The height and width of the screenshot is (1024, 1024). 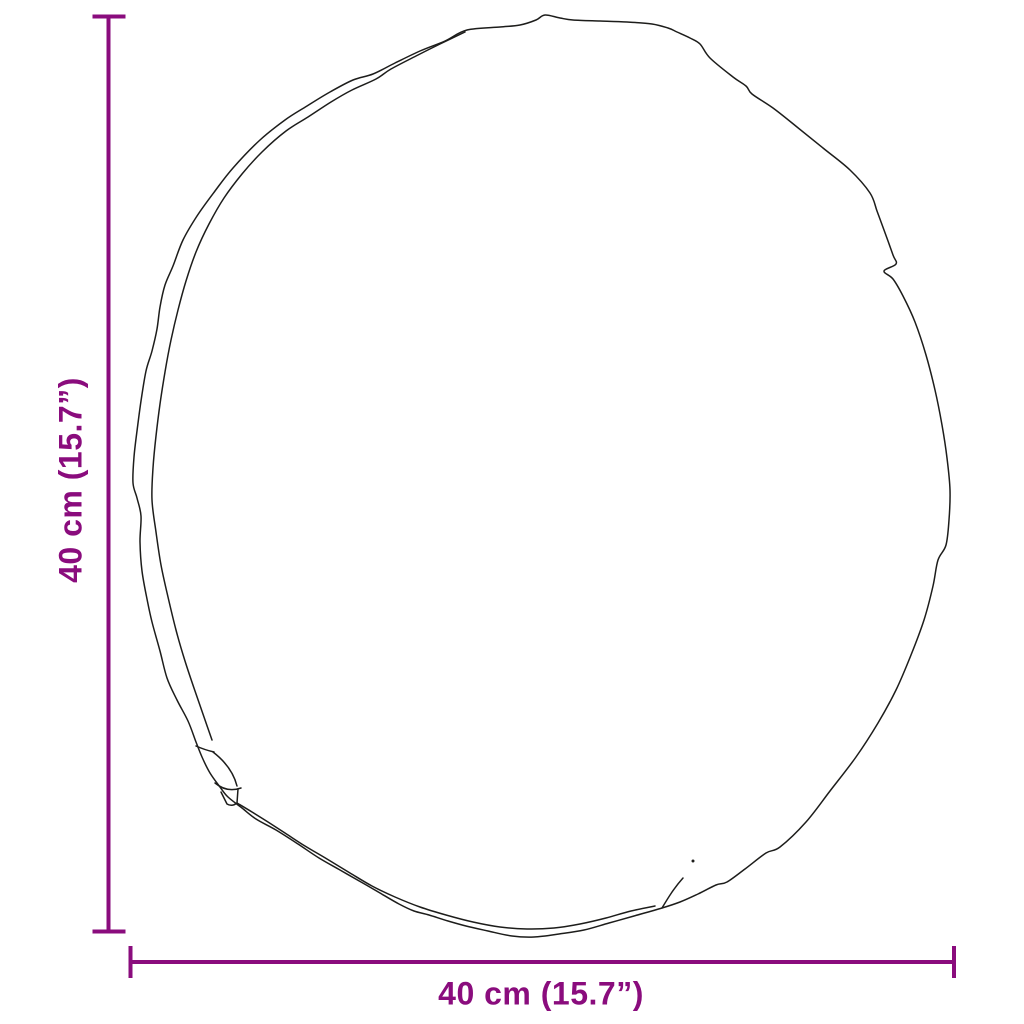 I want to click on horizontal-dimension-label: 40 cm (15.7”), so click(x=541, y=993).